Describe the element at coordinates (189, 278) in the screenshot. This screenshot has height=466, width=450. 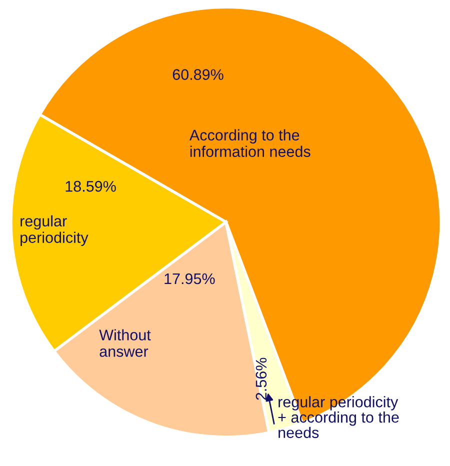
I see `data-label: 17.95%` at that location.